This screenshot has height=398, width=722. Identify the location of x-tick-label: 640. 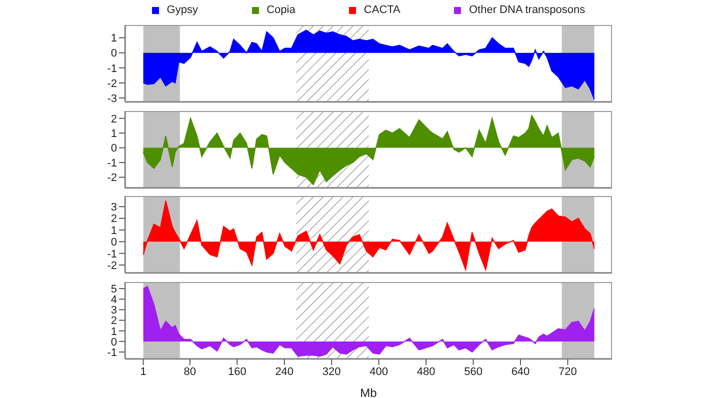
(520, 372).